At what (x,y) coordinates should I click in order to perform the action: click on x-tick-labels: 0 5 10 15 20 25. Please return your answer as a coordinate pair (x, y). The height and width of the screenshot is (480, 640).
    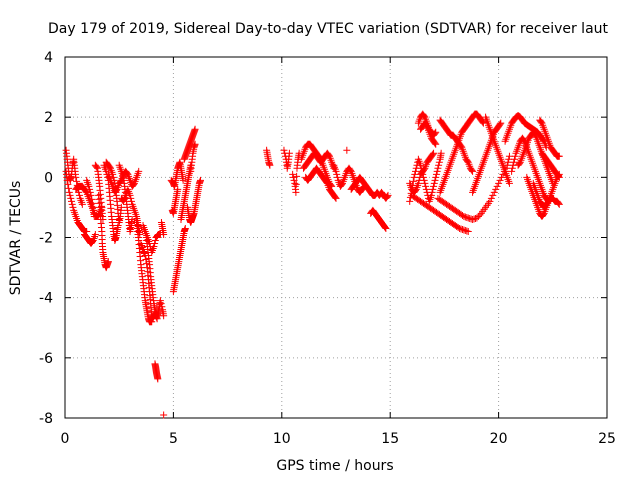
    Looking at the image, I should click on (338, 439).